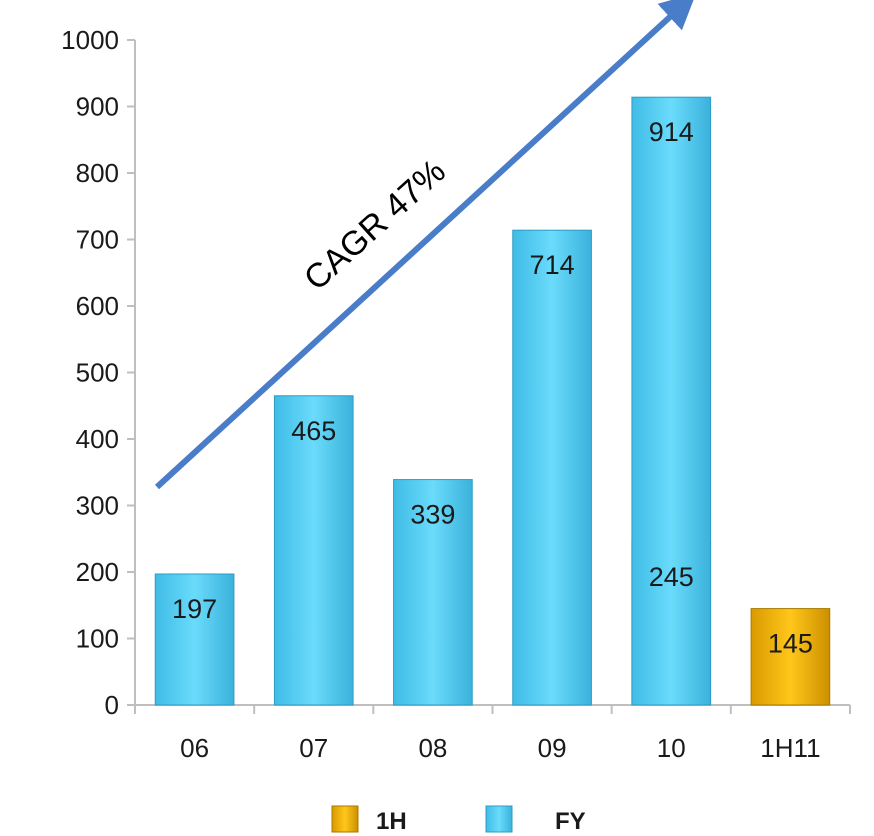  I want to click on y-tick-label: 800, so click(97, 173).